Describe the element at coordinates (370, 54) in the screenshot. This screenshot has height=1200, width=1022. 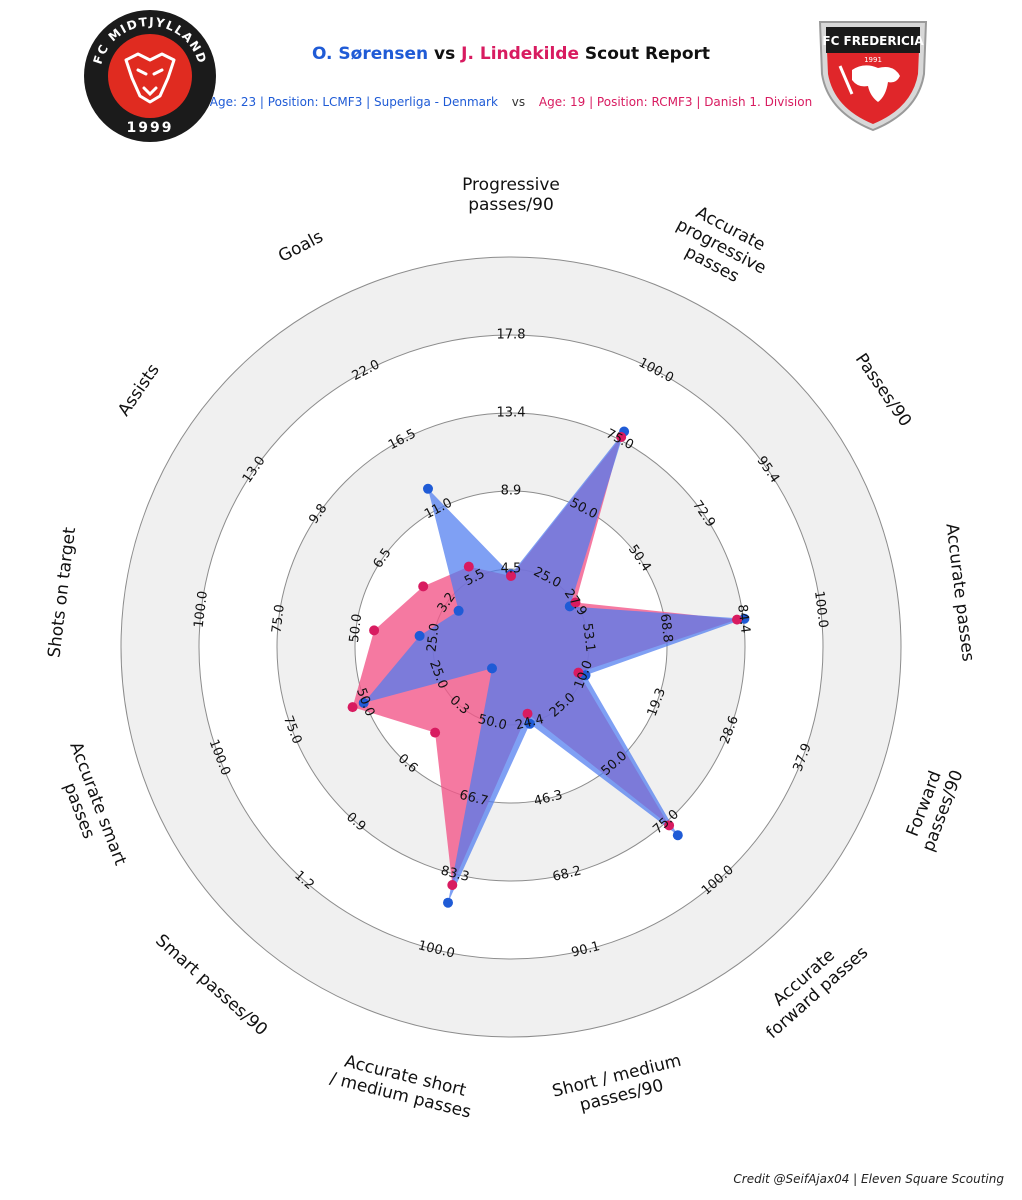
I see `player1-name: O. Sørensen` at that location.